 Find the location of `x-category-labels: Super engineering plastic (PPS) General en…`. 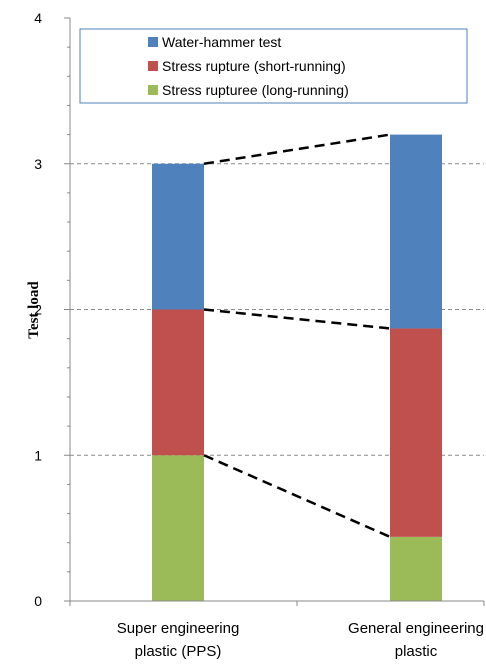

x-category-labels: Super engineering plastic (PPS) General en… is located at coordinates (300, 640).